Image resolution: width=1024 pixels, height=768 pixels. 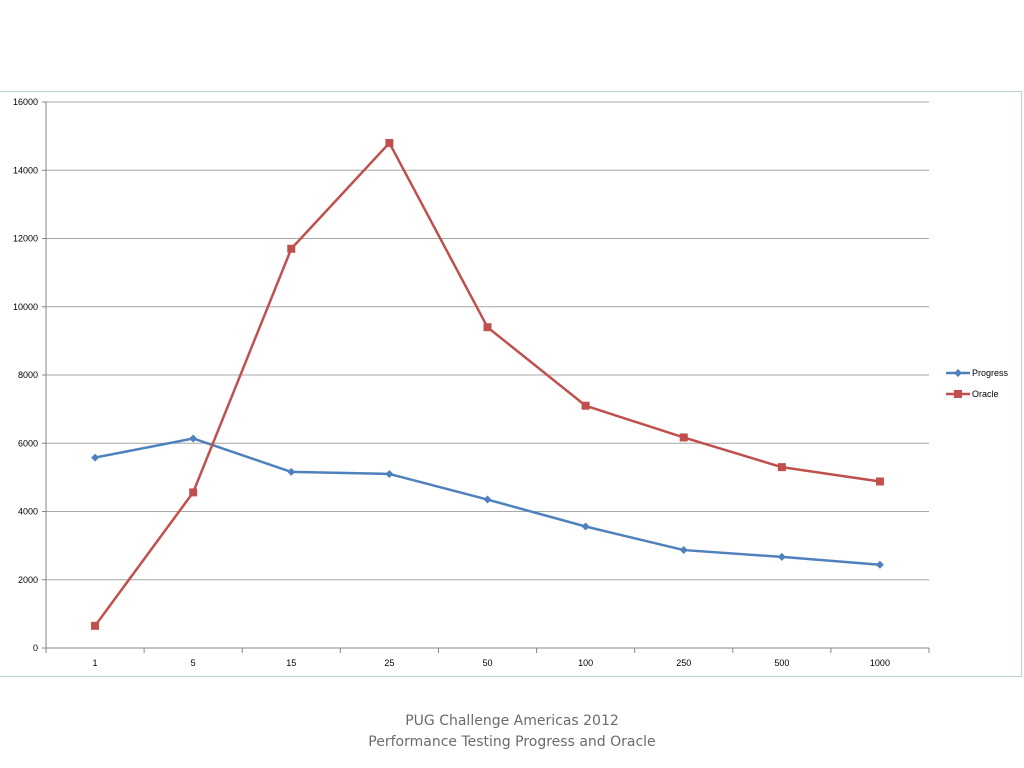 What do you see at coordinates (781, 663) in the screenshot?
I see `x-tick-label: 500` at bounding box center [781, 663].